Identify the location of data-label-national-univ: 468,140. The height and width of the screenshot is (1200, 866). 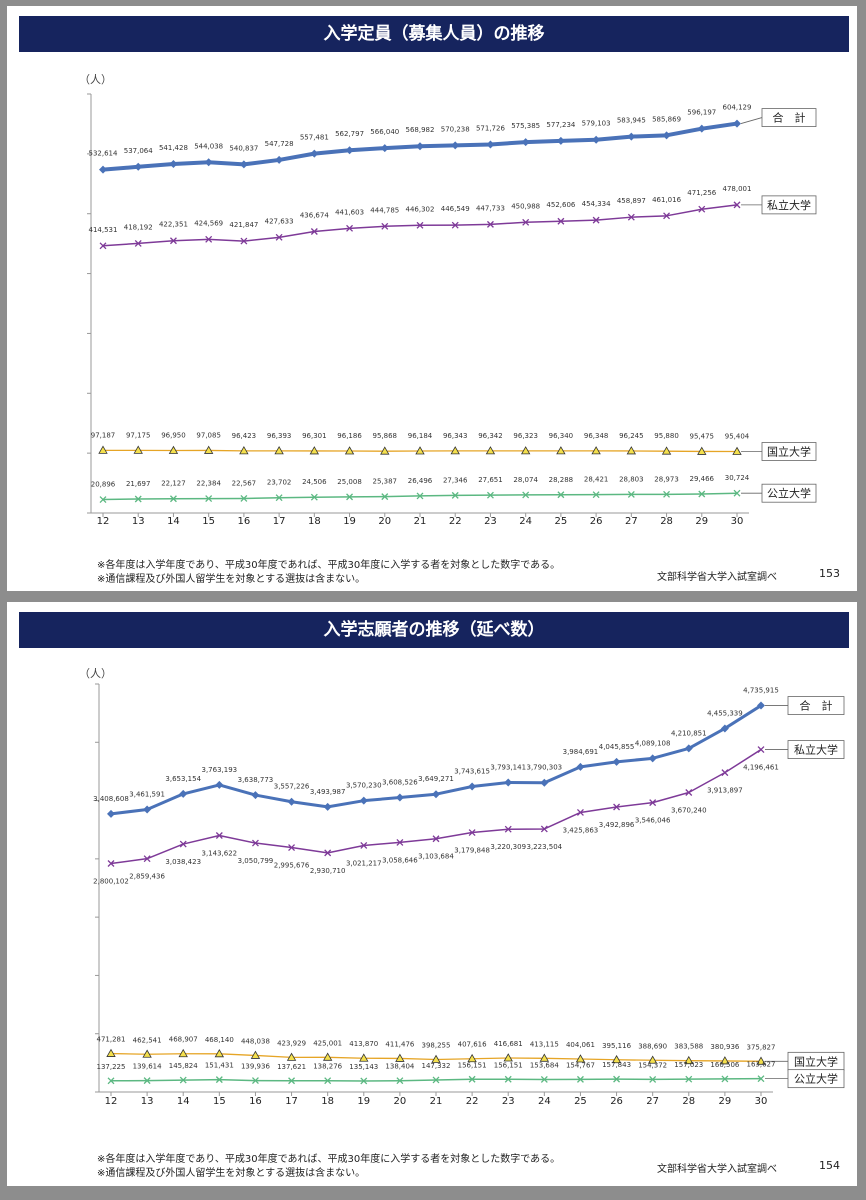
(219, 1040).